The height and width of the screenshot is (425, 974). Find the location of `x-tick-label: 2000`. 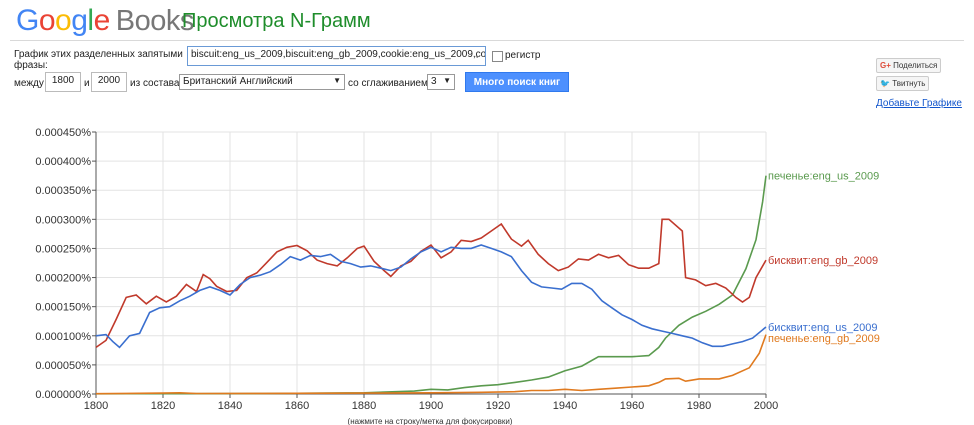

x-tick-label: 2000 is located at coordinates (766, 406).